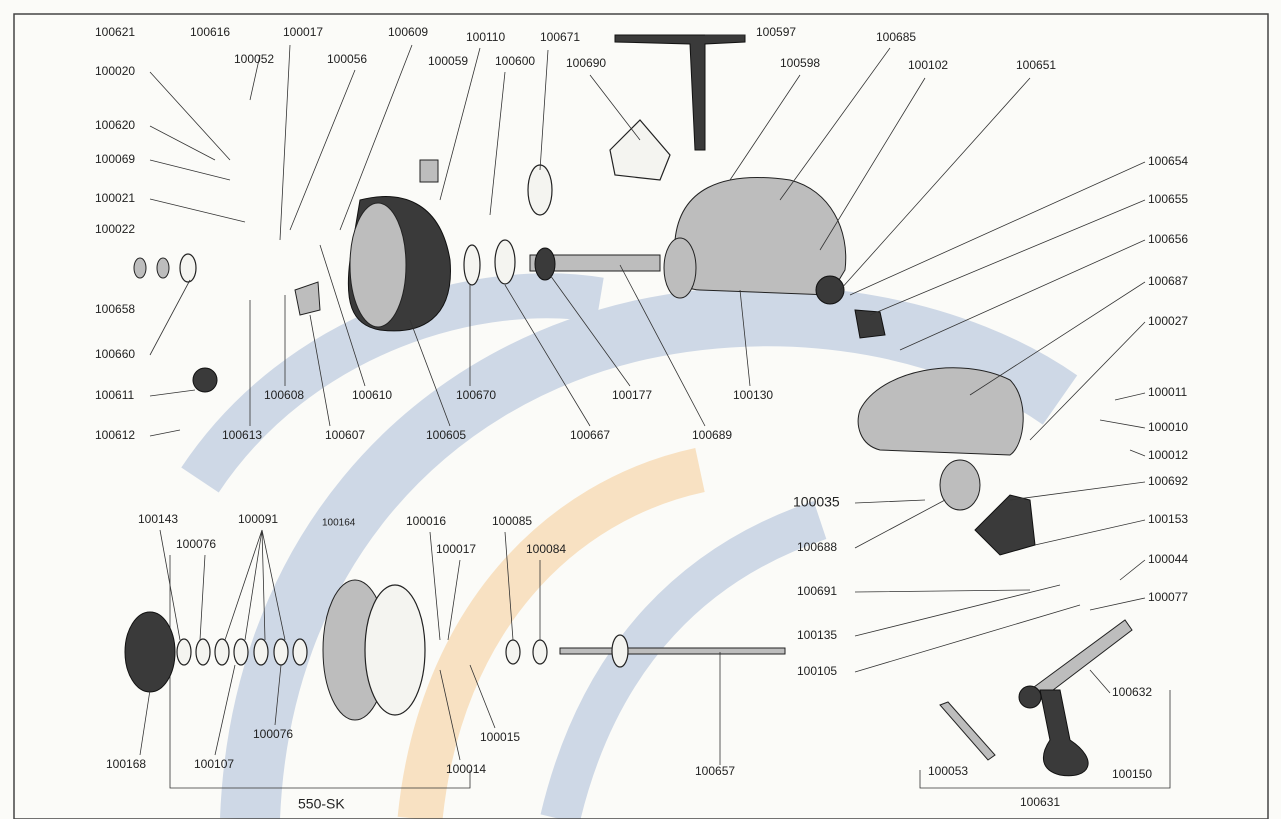 The image size is (1281, 819). Describe the element at coordinates (339, 523) in the screenshot. I see `part-label: 100164` at that location.